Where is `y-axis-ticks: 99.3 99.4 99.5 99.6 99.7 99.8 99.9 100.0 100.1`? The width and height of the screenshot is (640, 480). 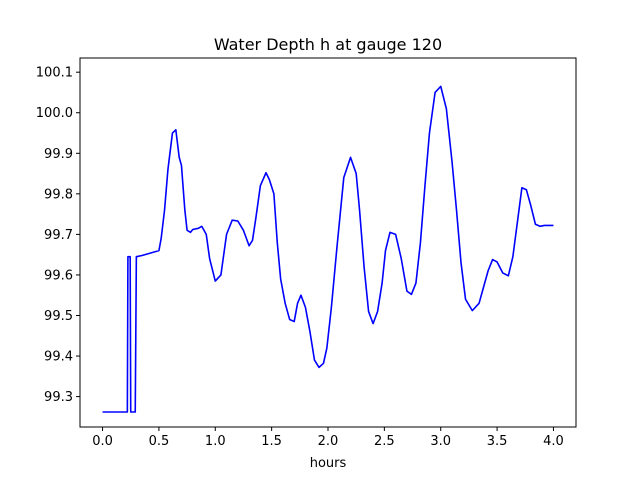
y-axis-ticks: 99.3 99.4 99.5 99.6 99.7 99.8 99.9 100.0 100.1 is located at coordinates (58, 235).